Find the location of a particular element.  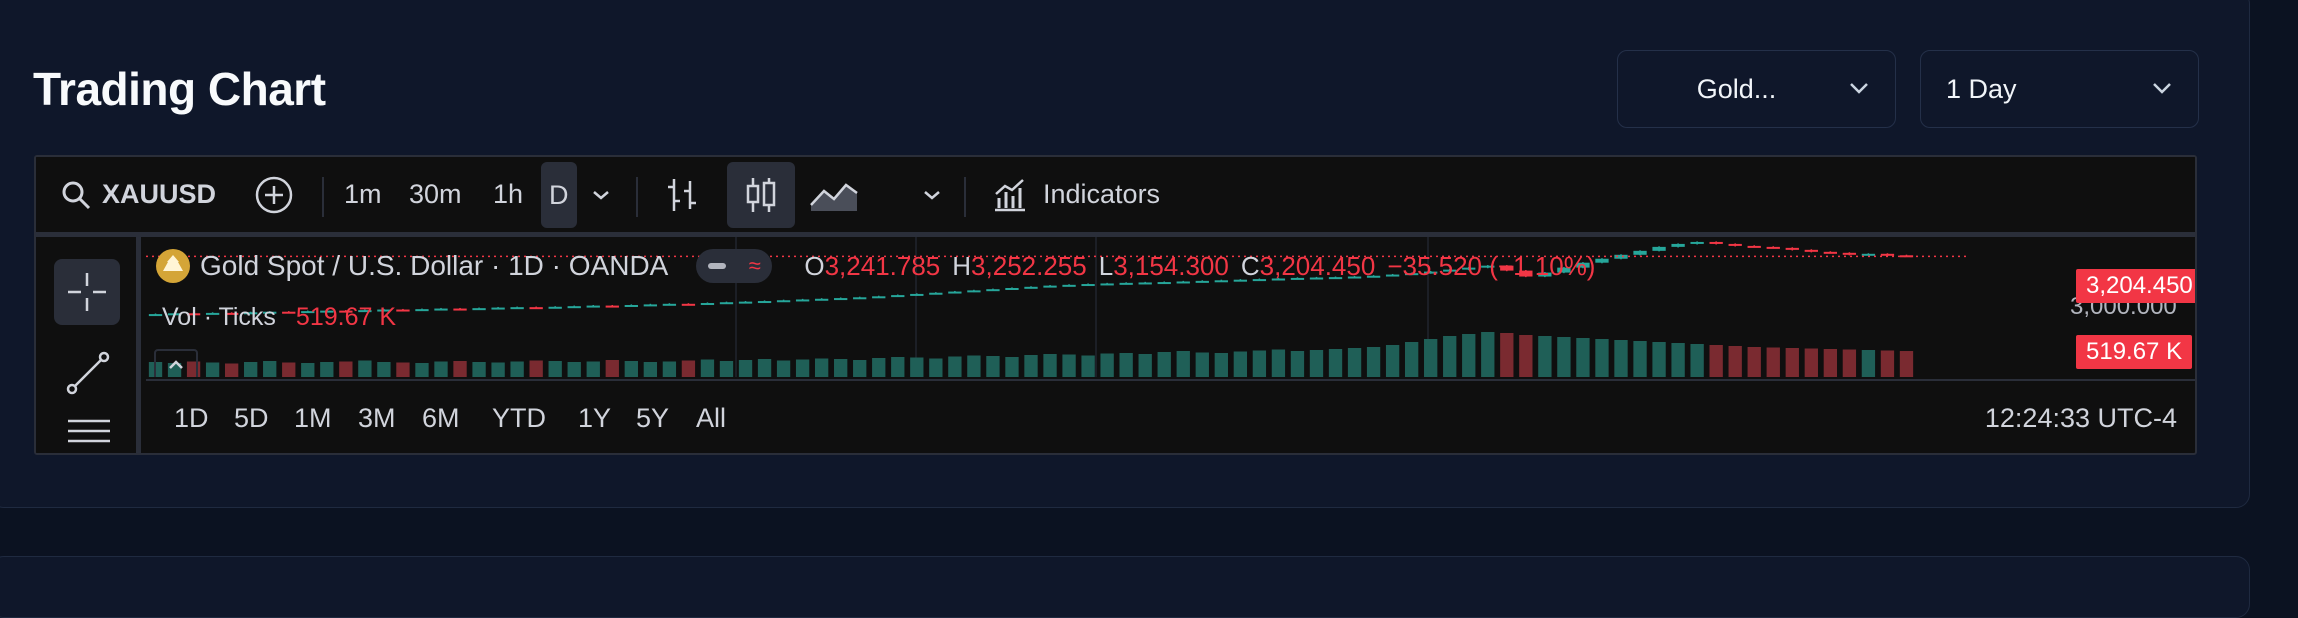

range-5y: 5Y is located at coordinates (653, 418).